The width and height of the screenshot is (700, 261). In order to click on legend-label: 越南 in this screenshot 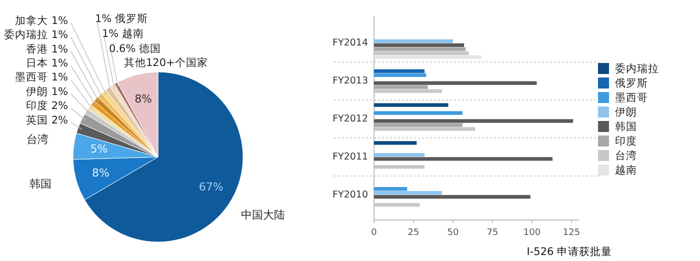, I will do `click(626, 169)`.